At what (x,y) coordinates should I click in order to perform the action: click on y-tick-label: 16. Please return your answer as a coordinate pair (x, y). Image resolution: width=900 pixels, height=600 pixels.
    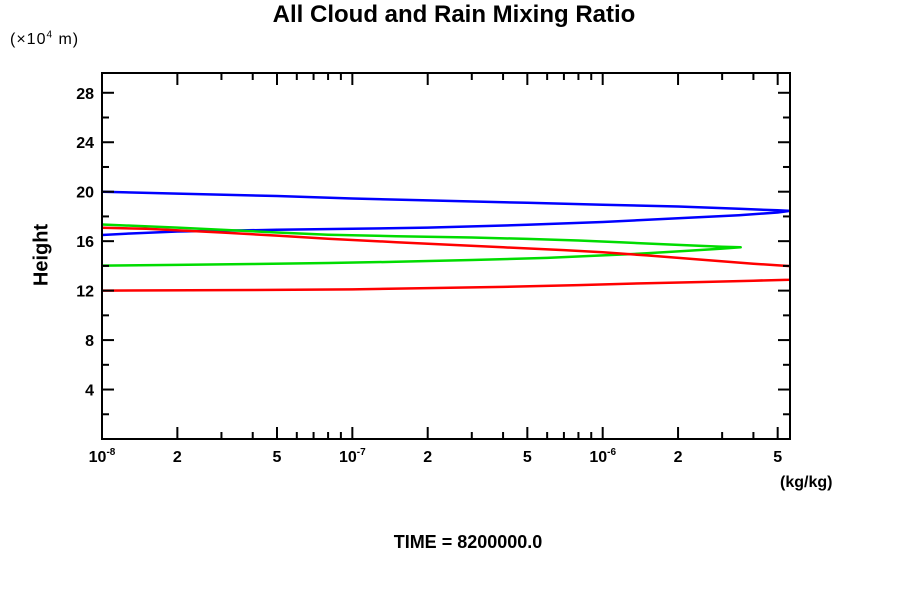
    Looking at the image, I should click on (85, 242).